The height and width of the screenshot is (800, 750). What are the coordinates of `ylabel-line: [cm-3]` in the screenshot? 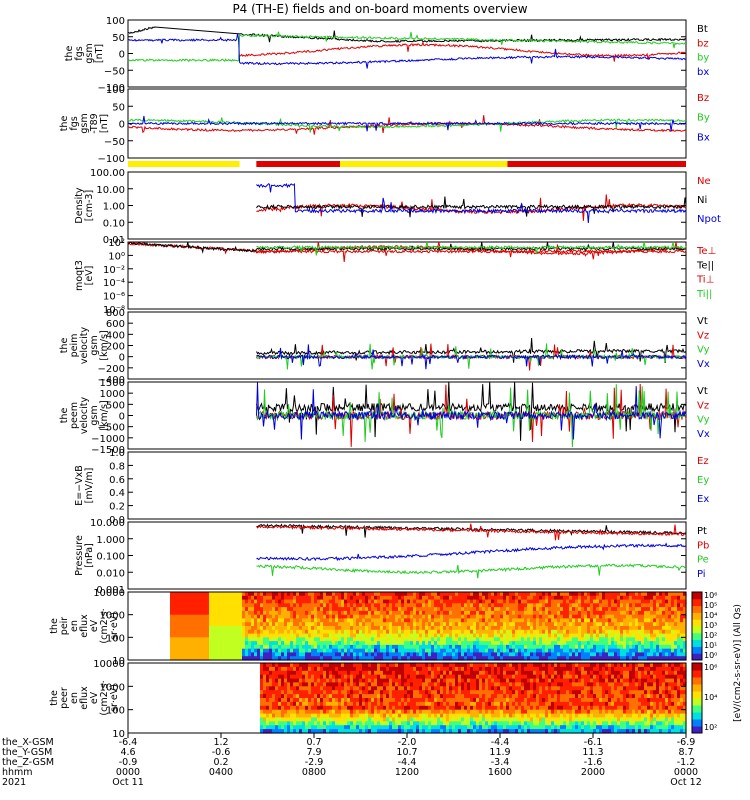 It's located at (89, 205).